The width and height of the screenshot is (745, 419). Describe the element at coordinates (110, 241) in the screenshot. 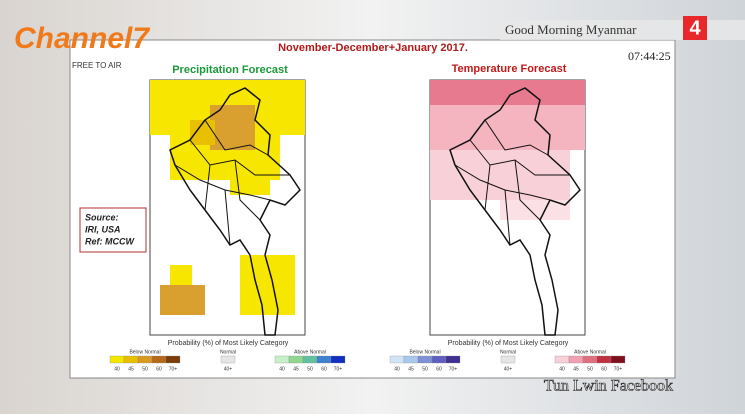

I see `source-line: Ref: MCCW` at that location.